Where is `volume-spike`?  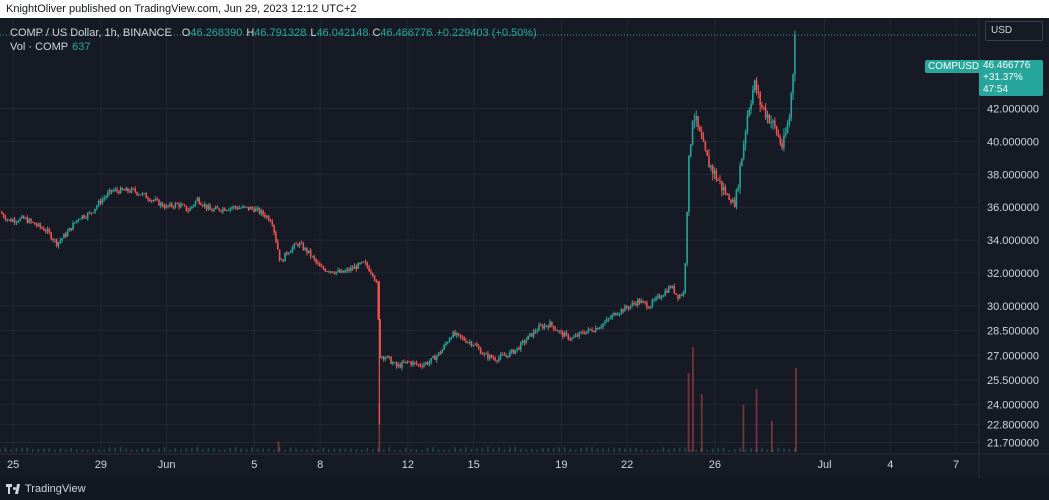
volume-spike is located at coordinates (693, 399).